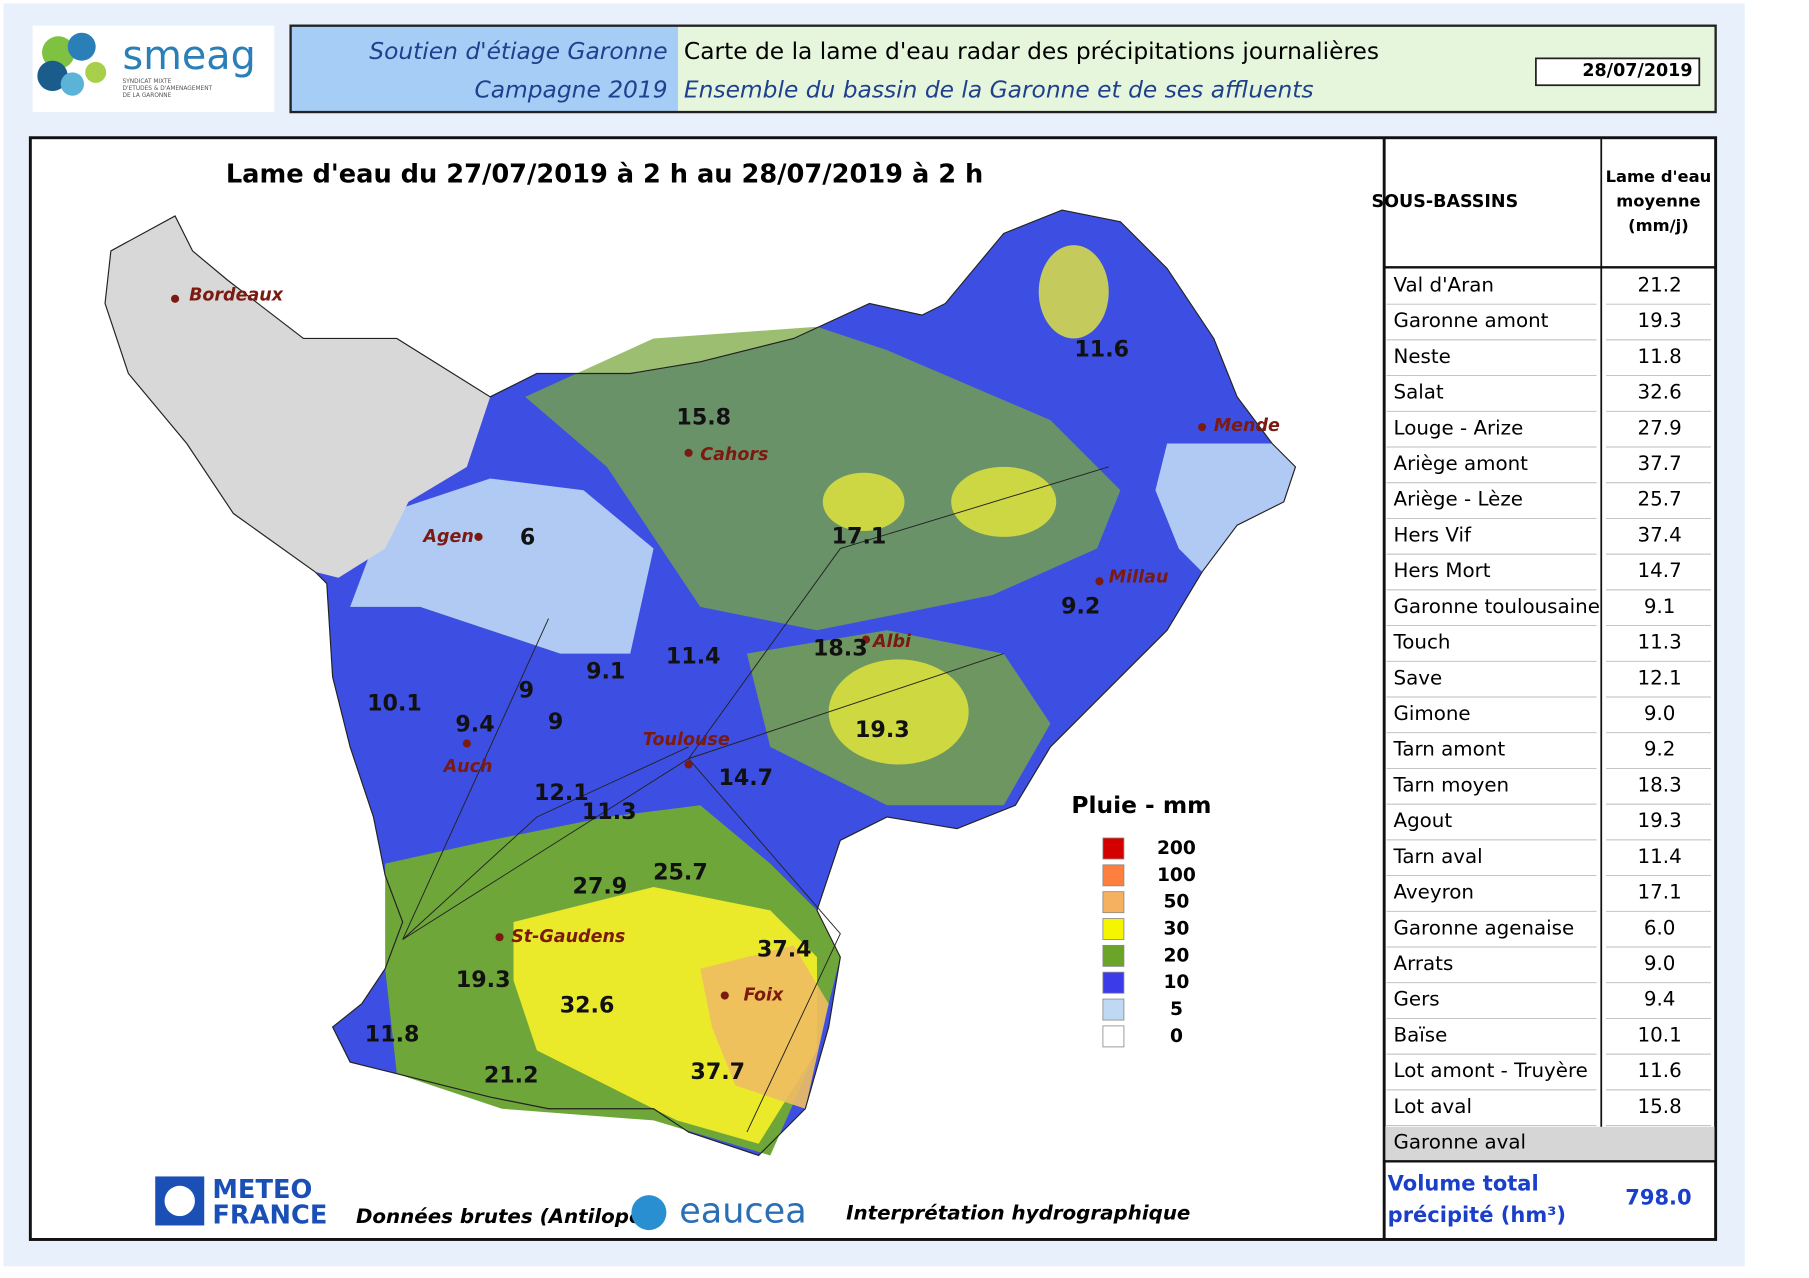  Describe the element at coordinates (168, 89) in the screenshot. I see `logo-subtitle: D'ETUDES & D'AMENAGEMENT` at that location.